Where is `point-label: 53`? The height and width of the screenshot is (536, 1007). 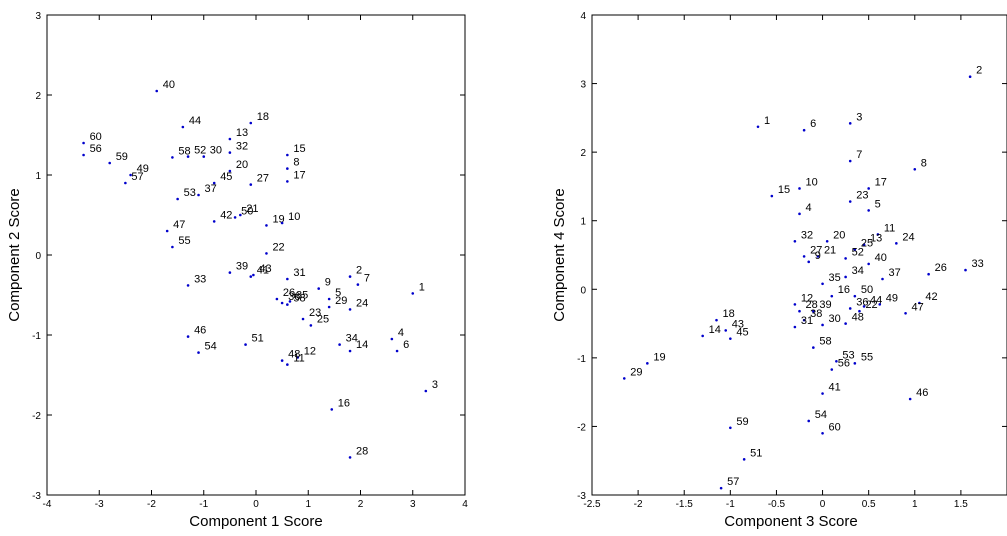 point-label: 53 is located at coordinates (190, 193).